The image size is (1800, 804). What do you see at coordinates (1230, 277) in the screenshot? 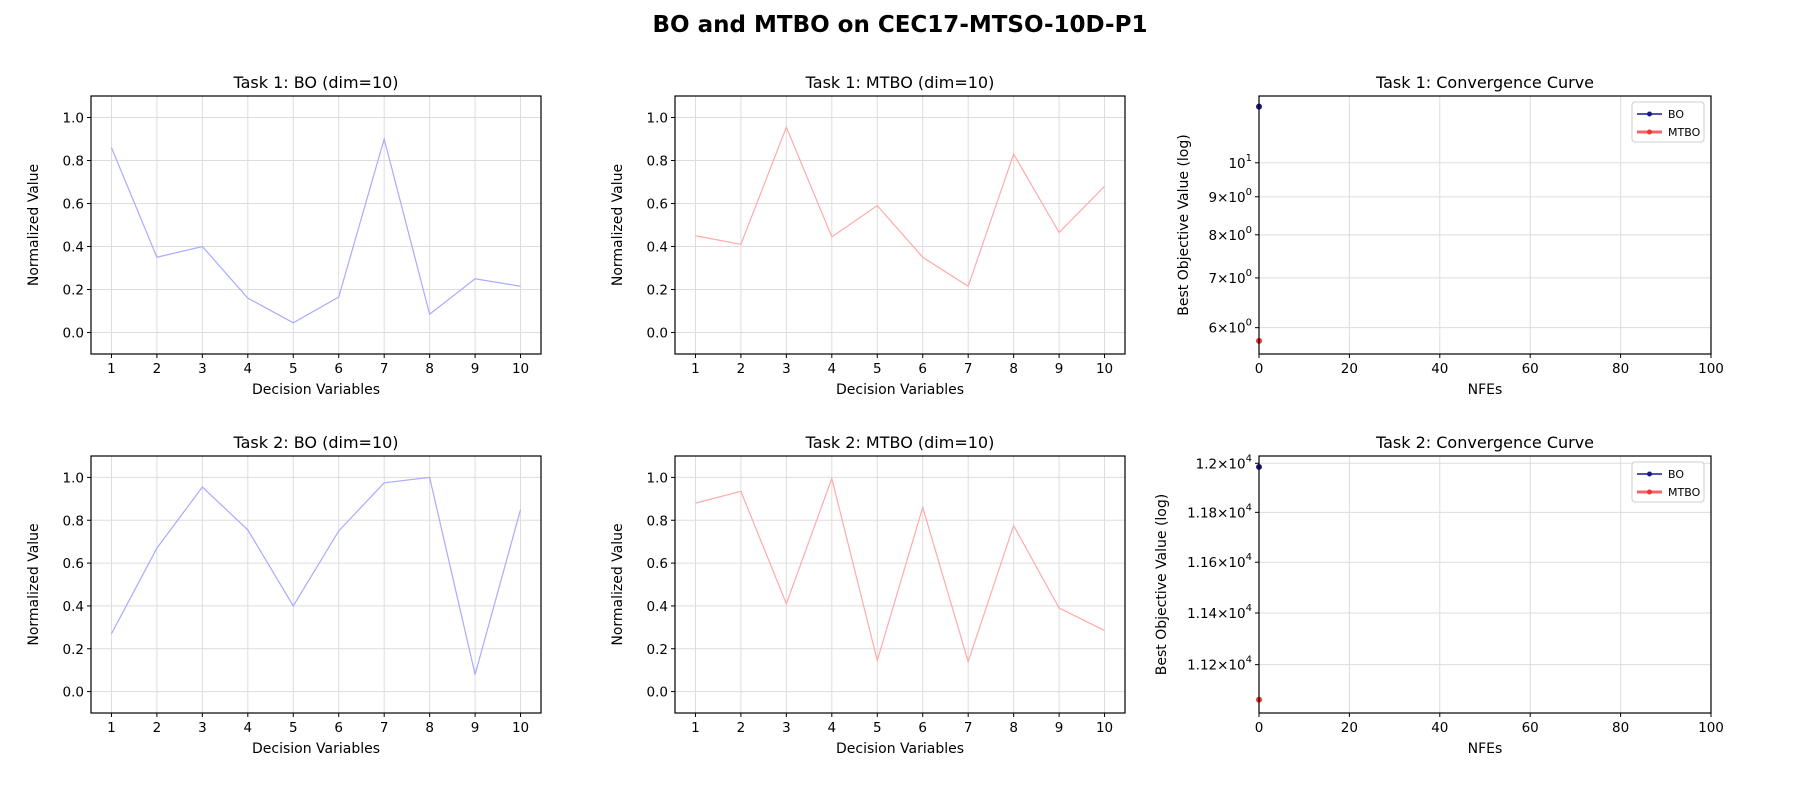
I see `y-tick-label: 7×100` at bounding box center [1230, 277].